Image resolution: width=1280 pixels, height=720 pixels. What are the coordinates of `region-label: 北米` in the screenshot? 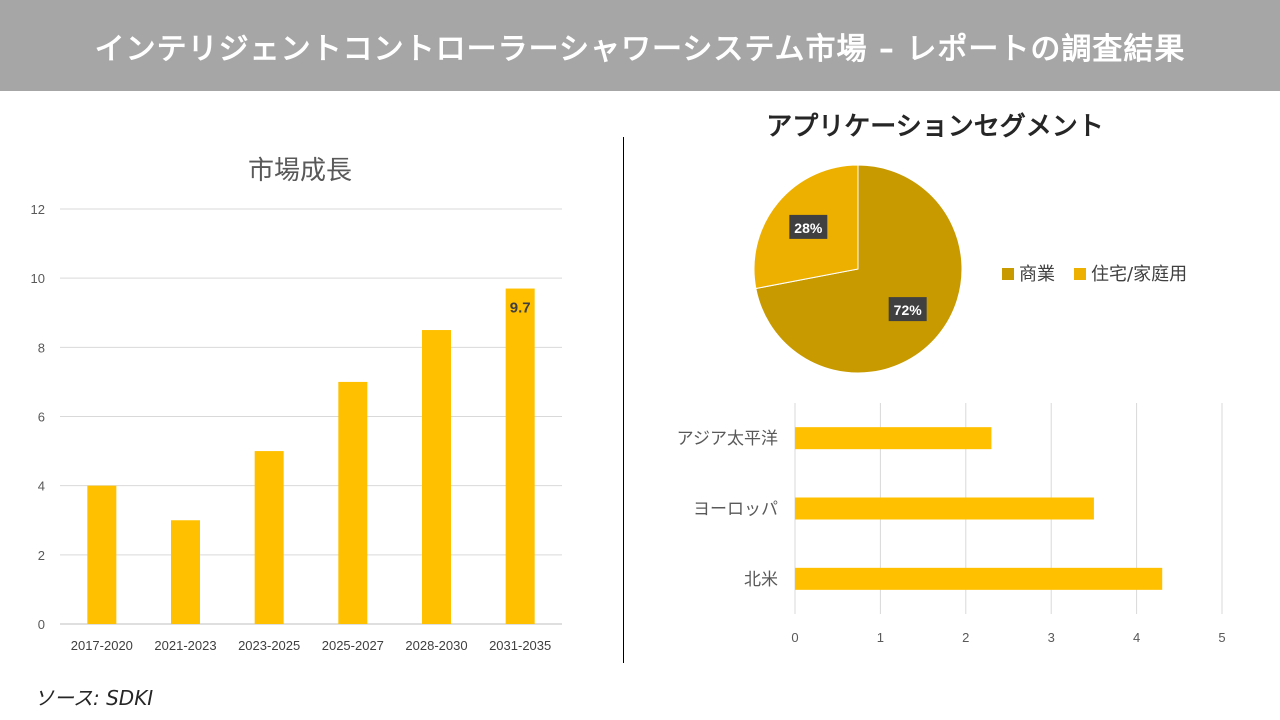 It's located at (761, 580).